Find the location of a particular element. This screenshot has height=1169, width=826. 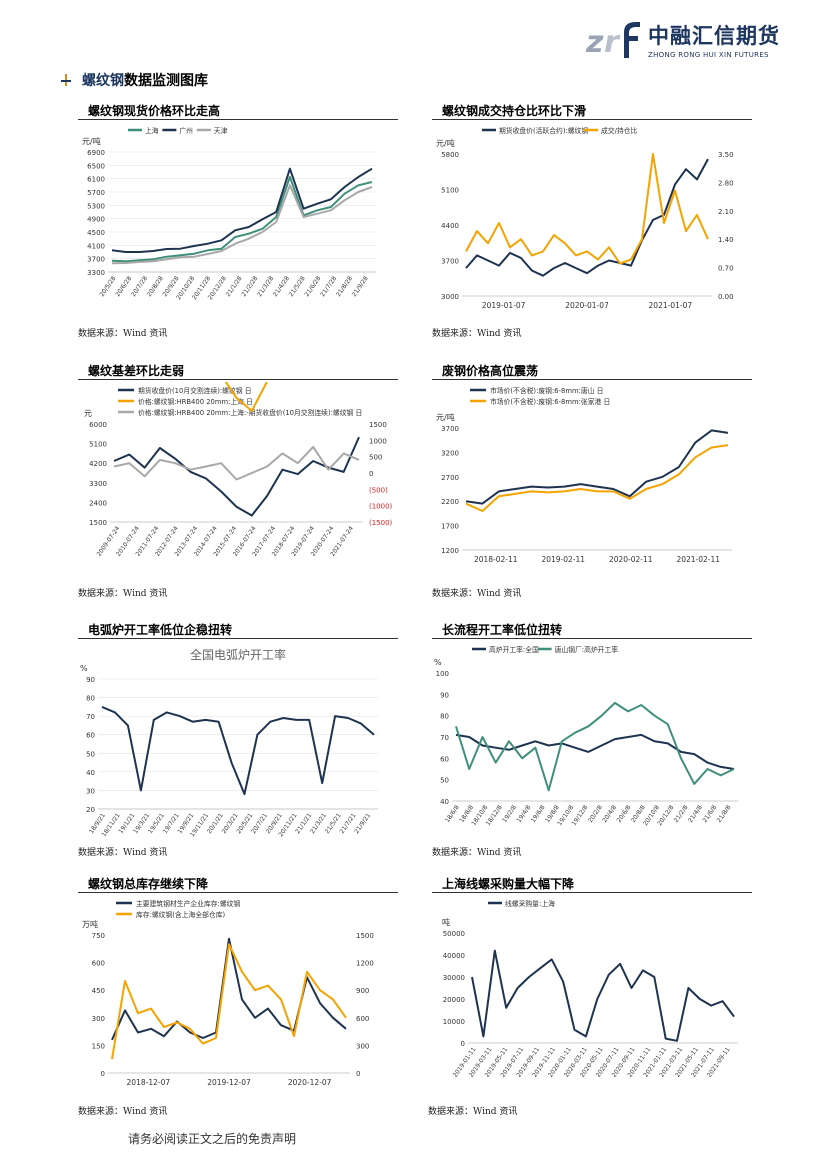

y-tick-label: 80 is located at coordinates (444, 717).